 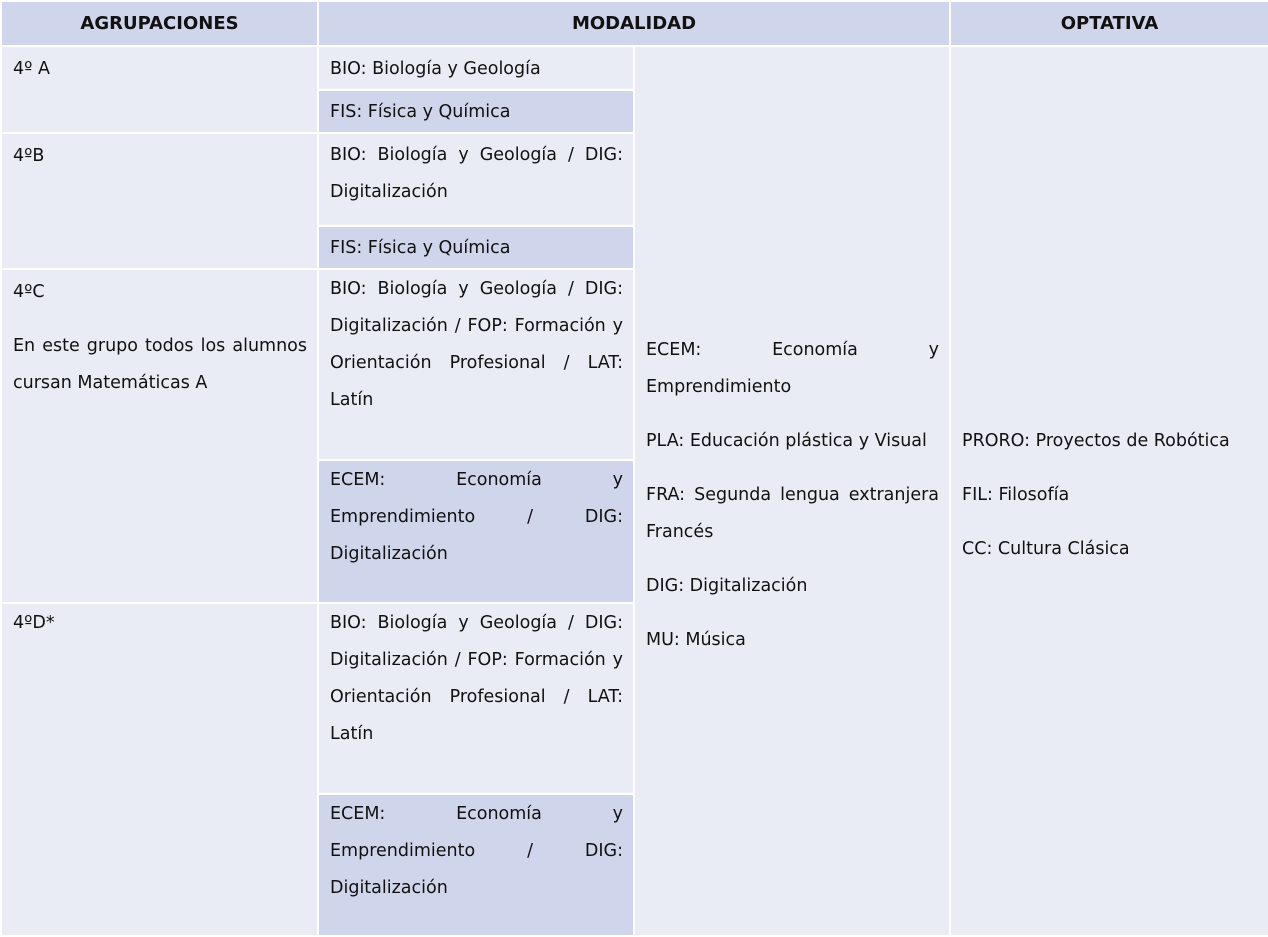 What do you see at coordinates (1108, 24) in the screenshot?
I see `header-optativa: OPTATIVA` at bounding box center [1108, 24].